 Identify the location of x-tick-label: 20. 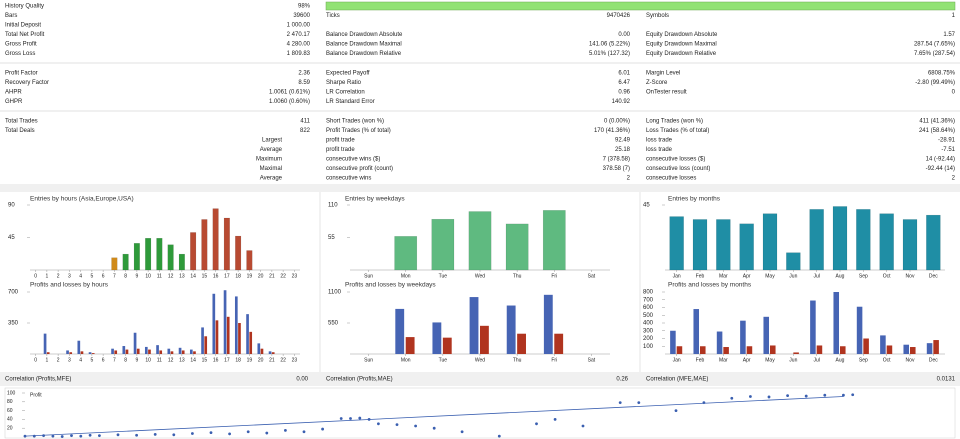
(261, 276).